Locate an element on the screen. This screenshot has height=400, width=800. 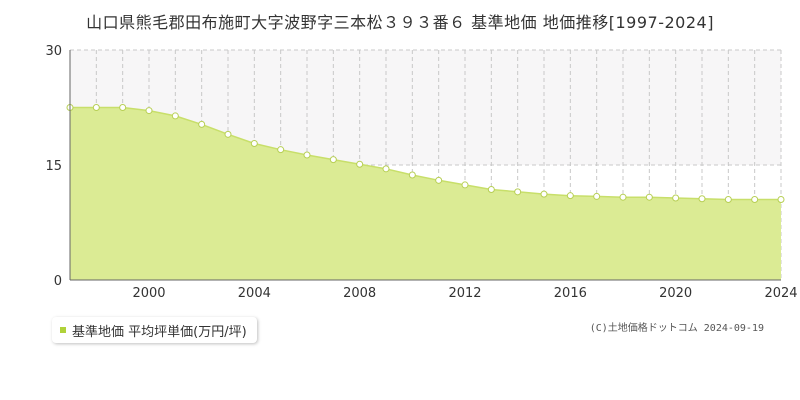
x-tick-label: 2016 is located at coordinates (570, 293).